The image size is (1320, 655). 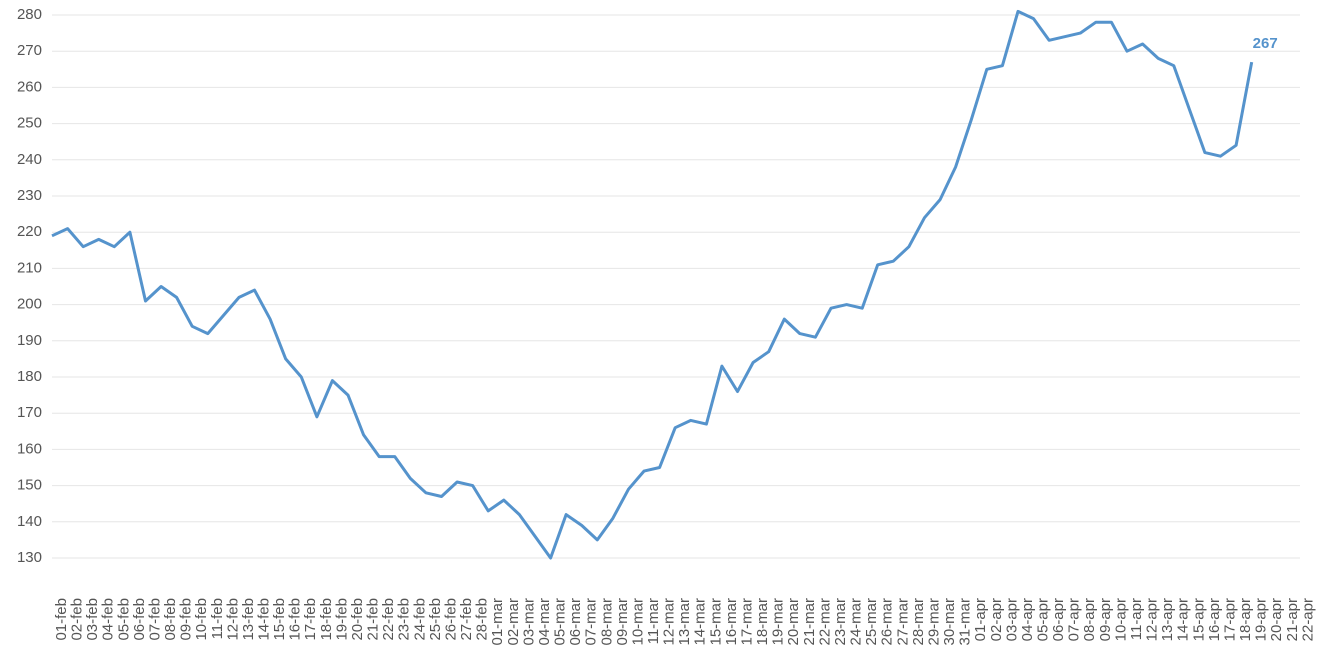 I want to click on x-tick-label: 02-feb, so click(x=77, y=619).